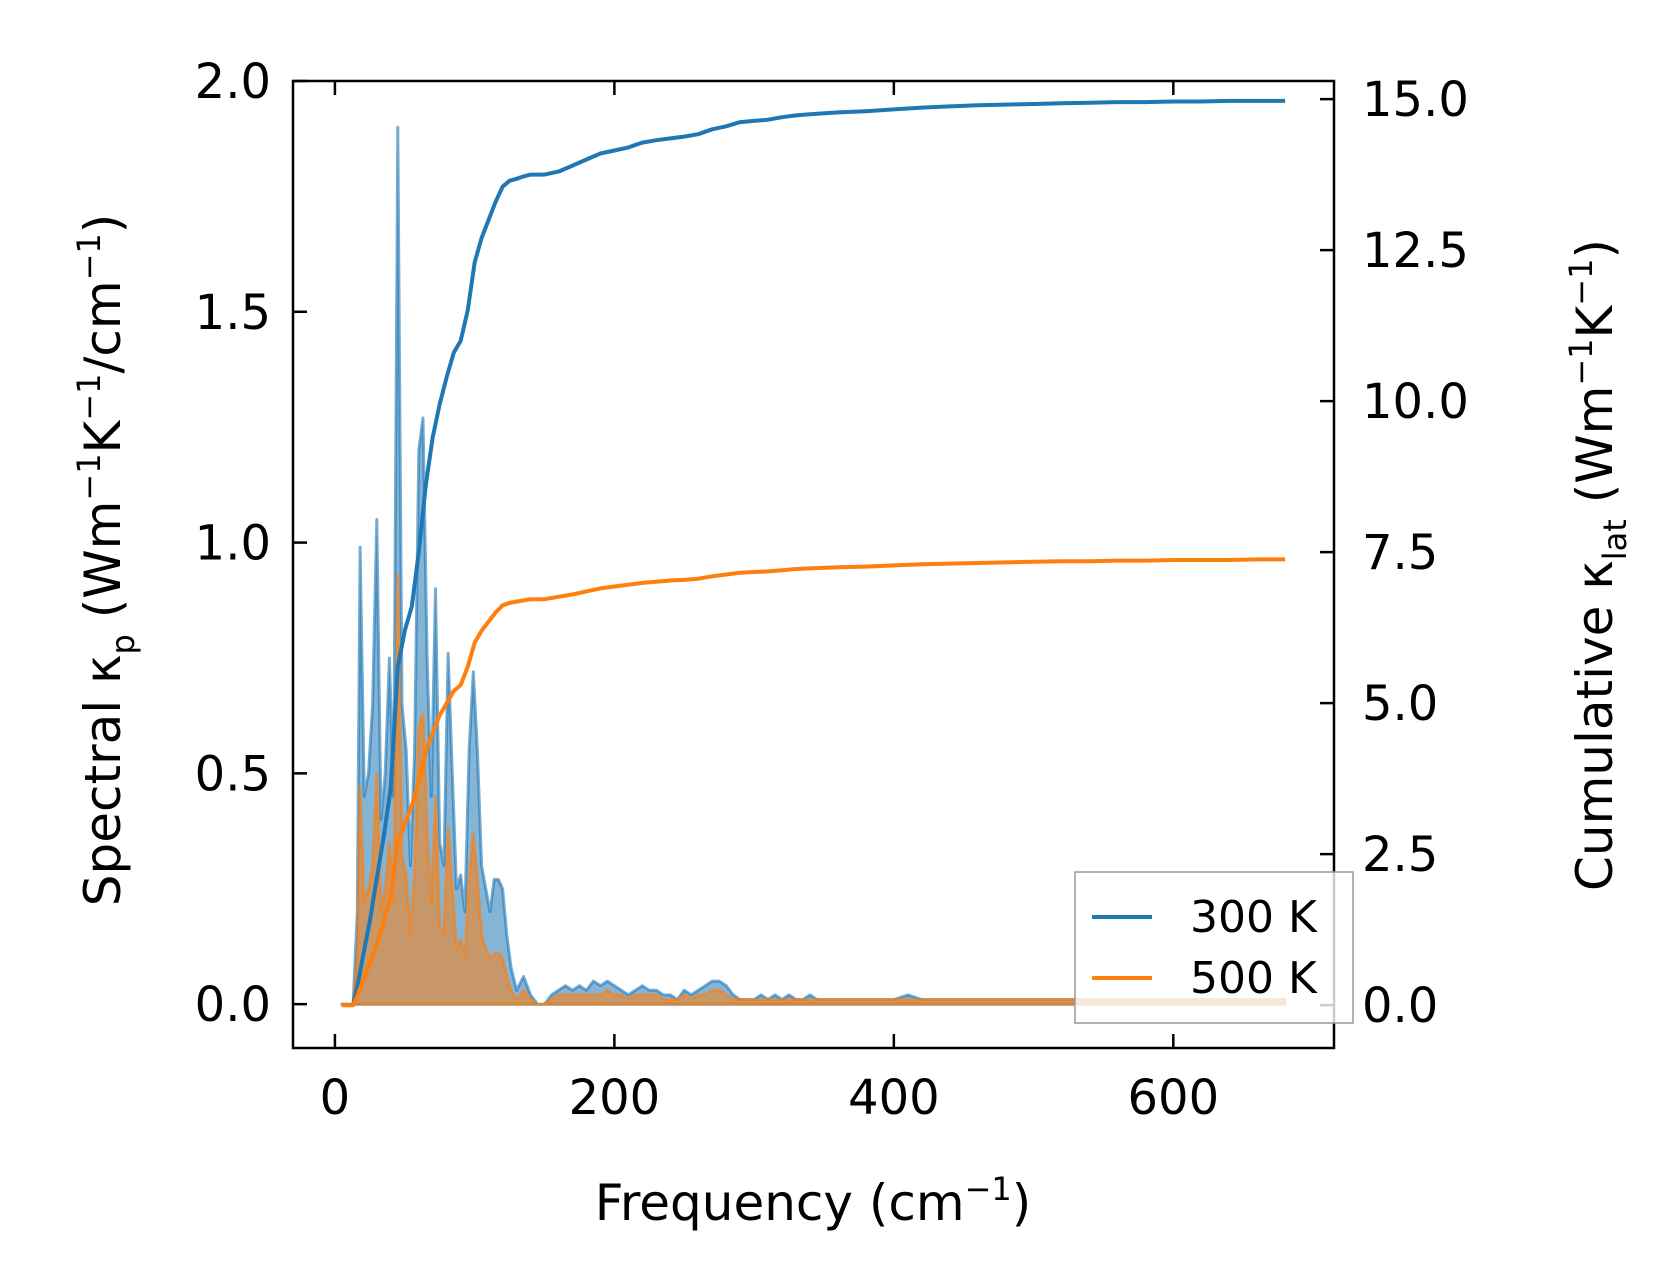  Describe the element at coordinates (1598, 565) in the screenshot. I see `y-right-axis-label: Cumulative κlat (Wm−1K−1)` at that location.